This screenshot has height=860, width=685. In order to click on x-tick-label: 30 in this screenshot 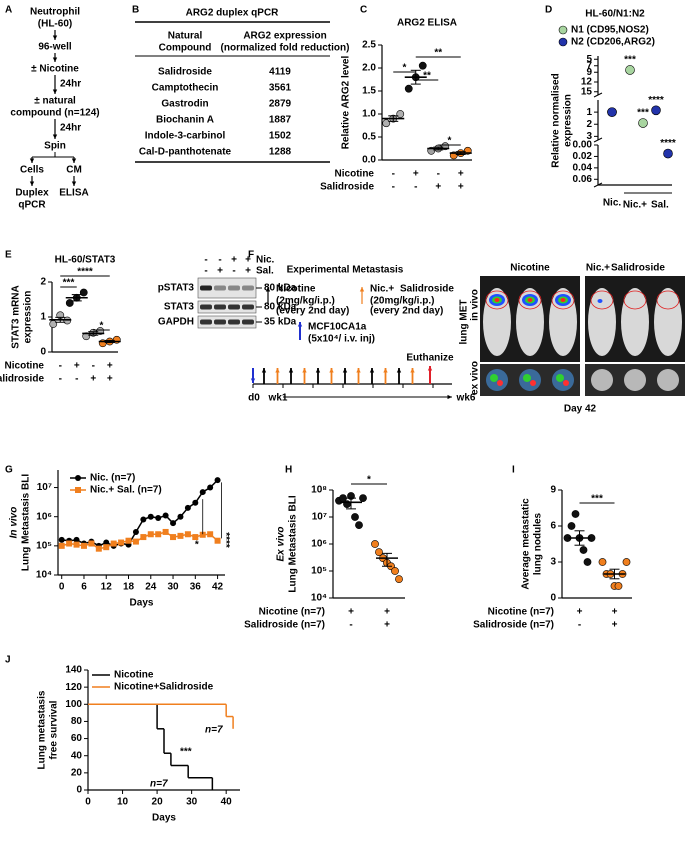, I will do `click(192, 802)`.